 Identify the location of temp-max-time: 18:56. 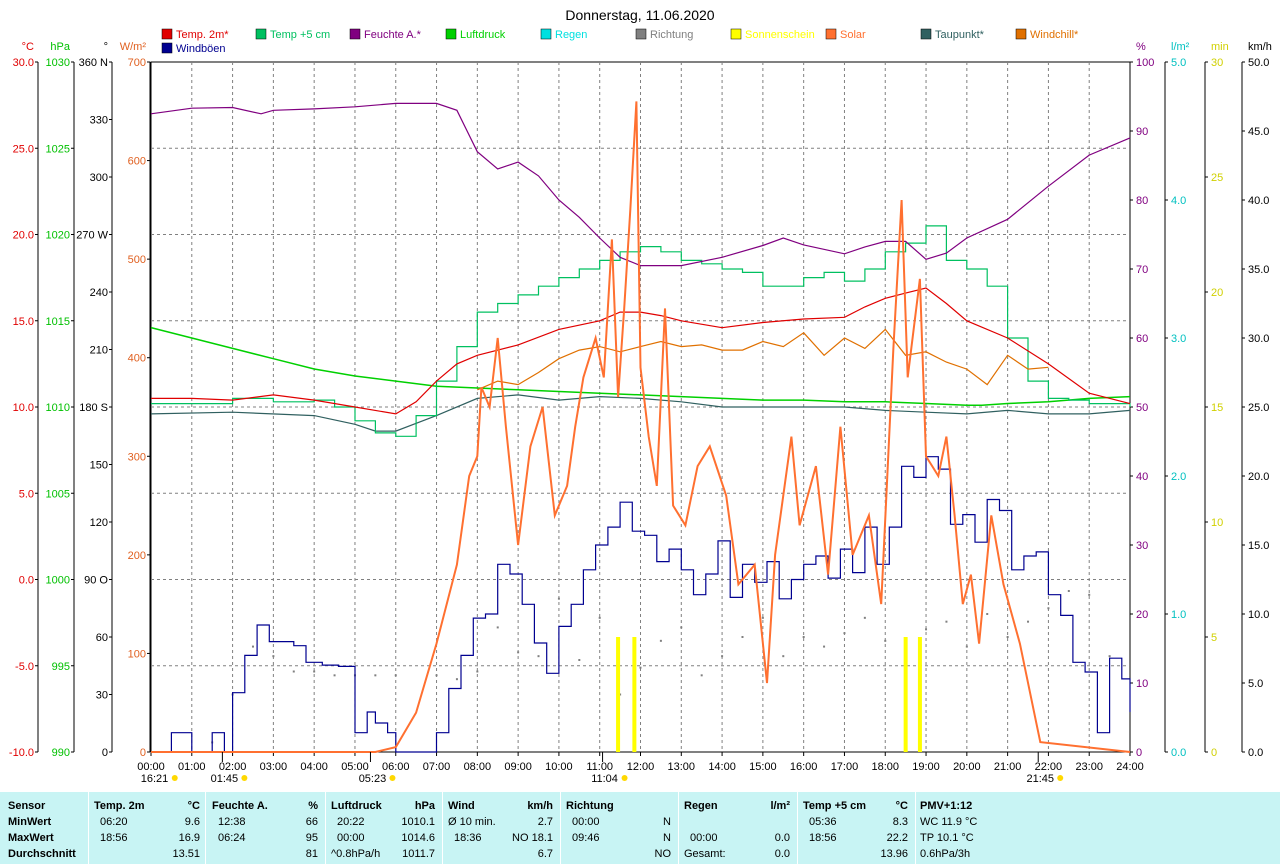
(114, 838).